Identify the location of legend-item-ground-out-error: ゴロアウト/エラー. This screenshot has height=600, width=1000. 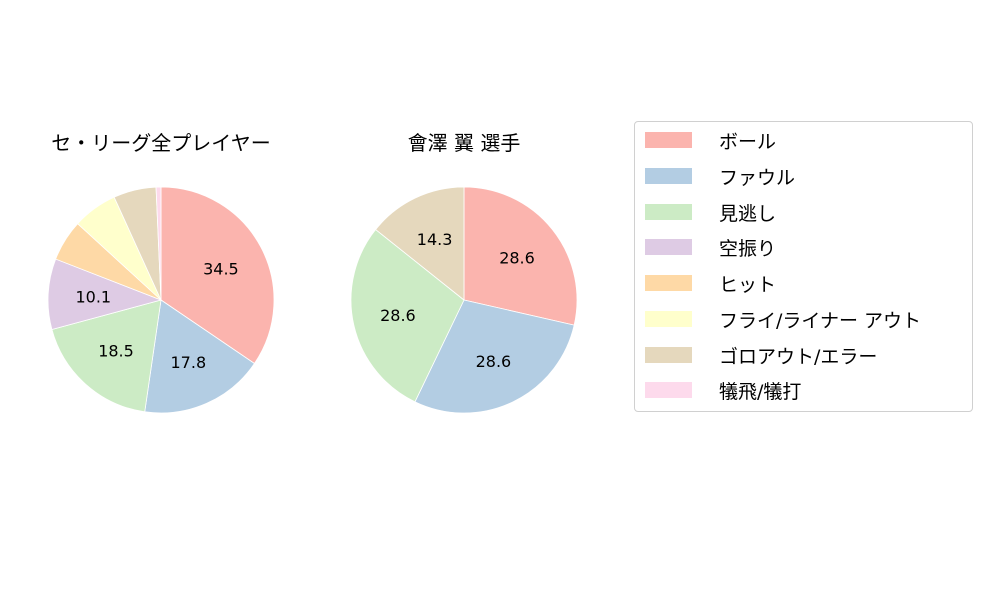
(761, 356).